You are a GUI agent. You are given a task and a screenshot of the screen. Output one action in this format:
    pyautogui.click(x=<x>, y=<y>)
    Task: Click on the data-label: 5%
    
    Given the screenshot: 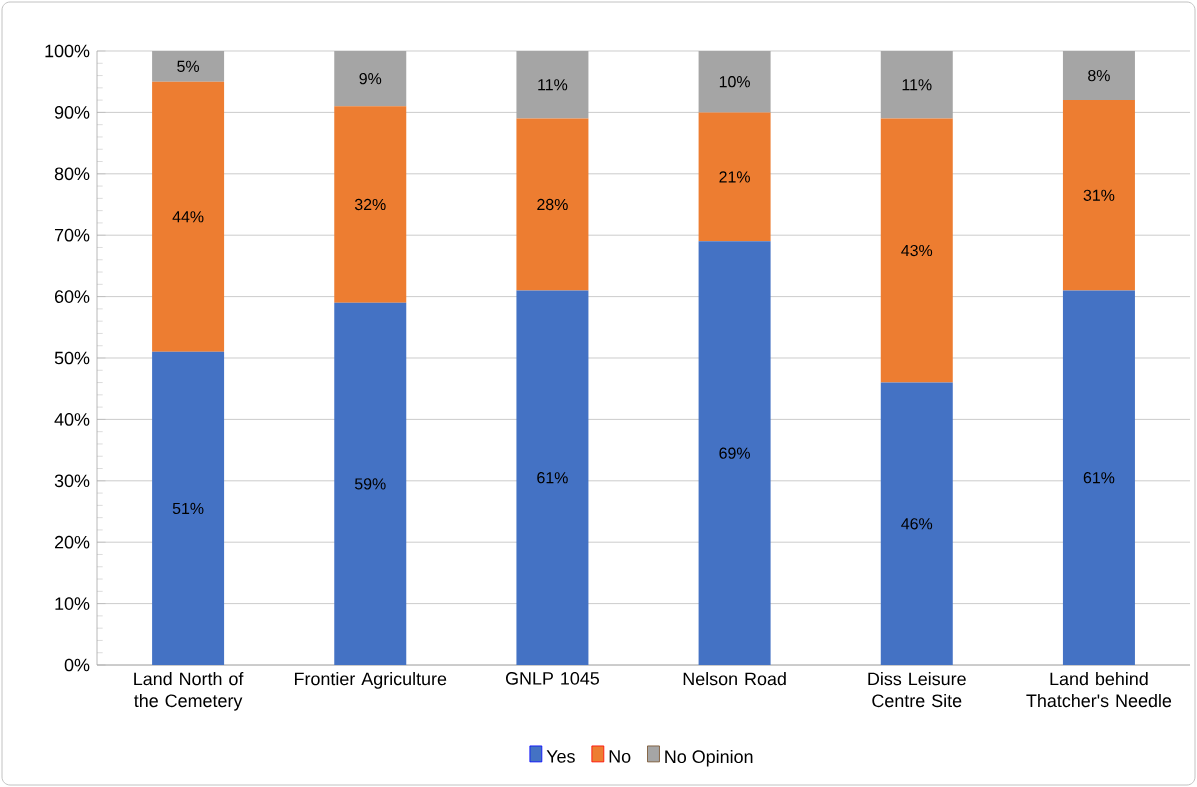 What is the action you would take?
    pyautogui.click(x=188, y=66)
    